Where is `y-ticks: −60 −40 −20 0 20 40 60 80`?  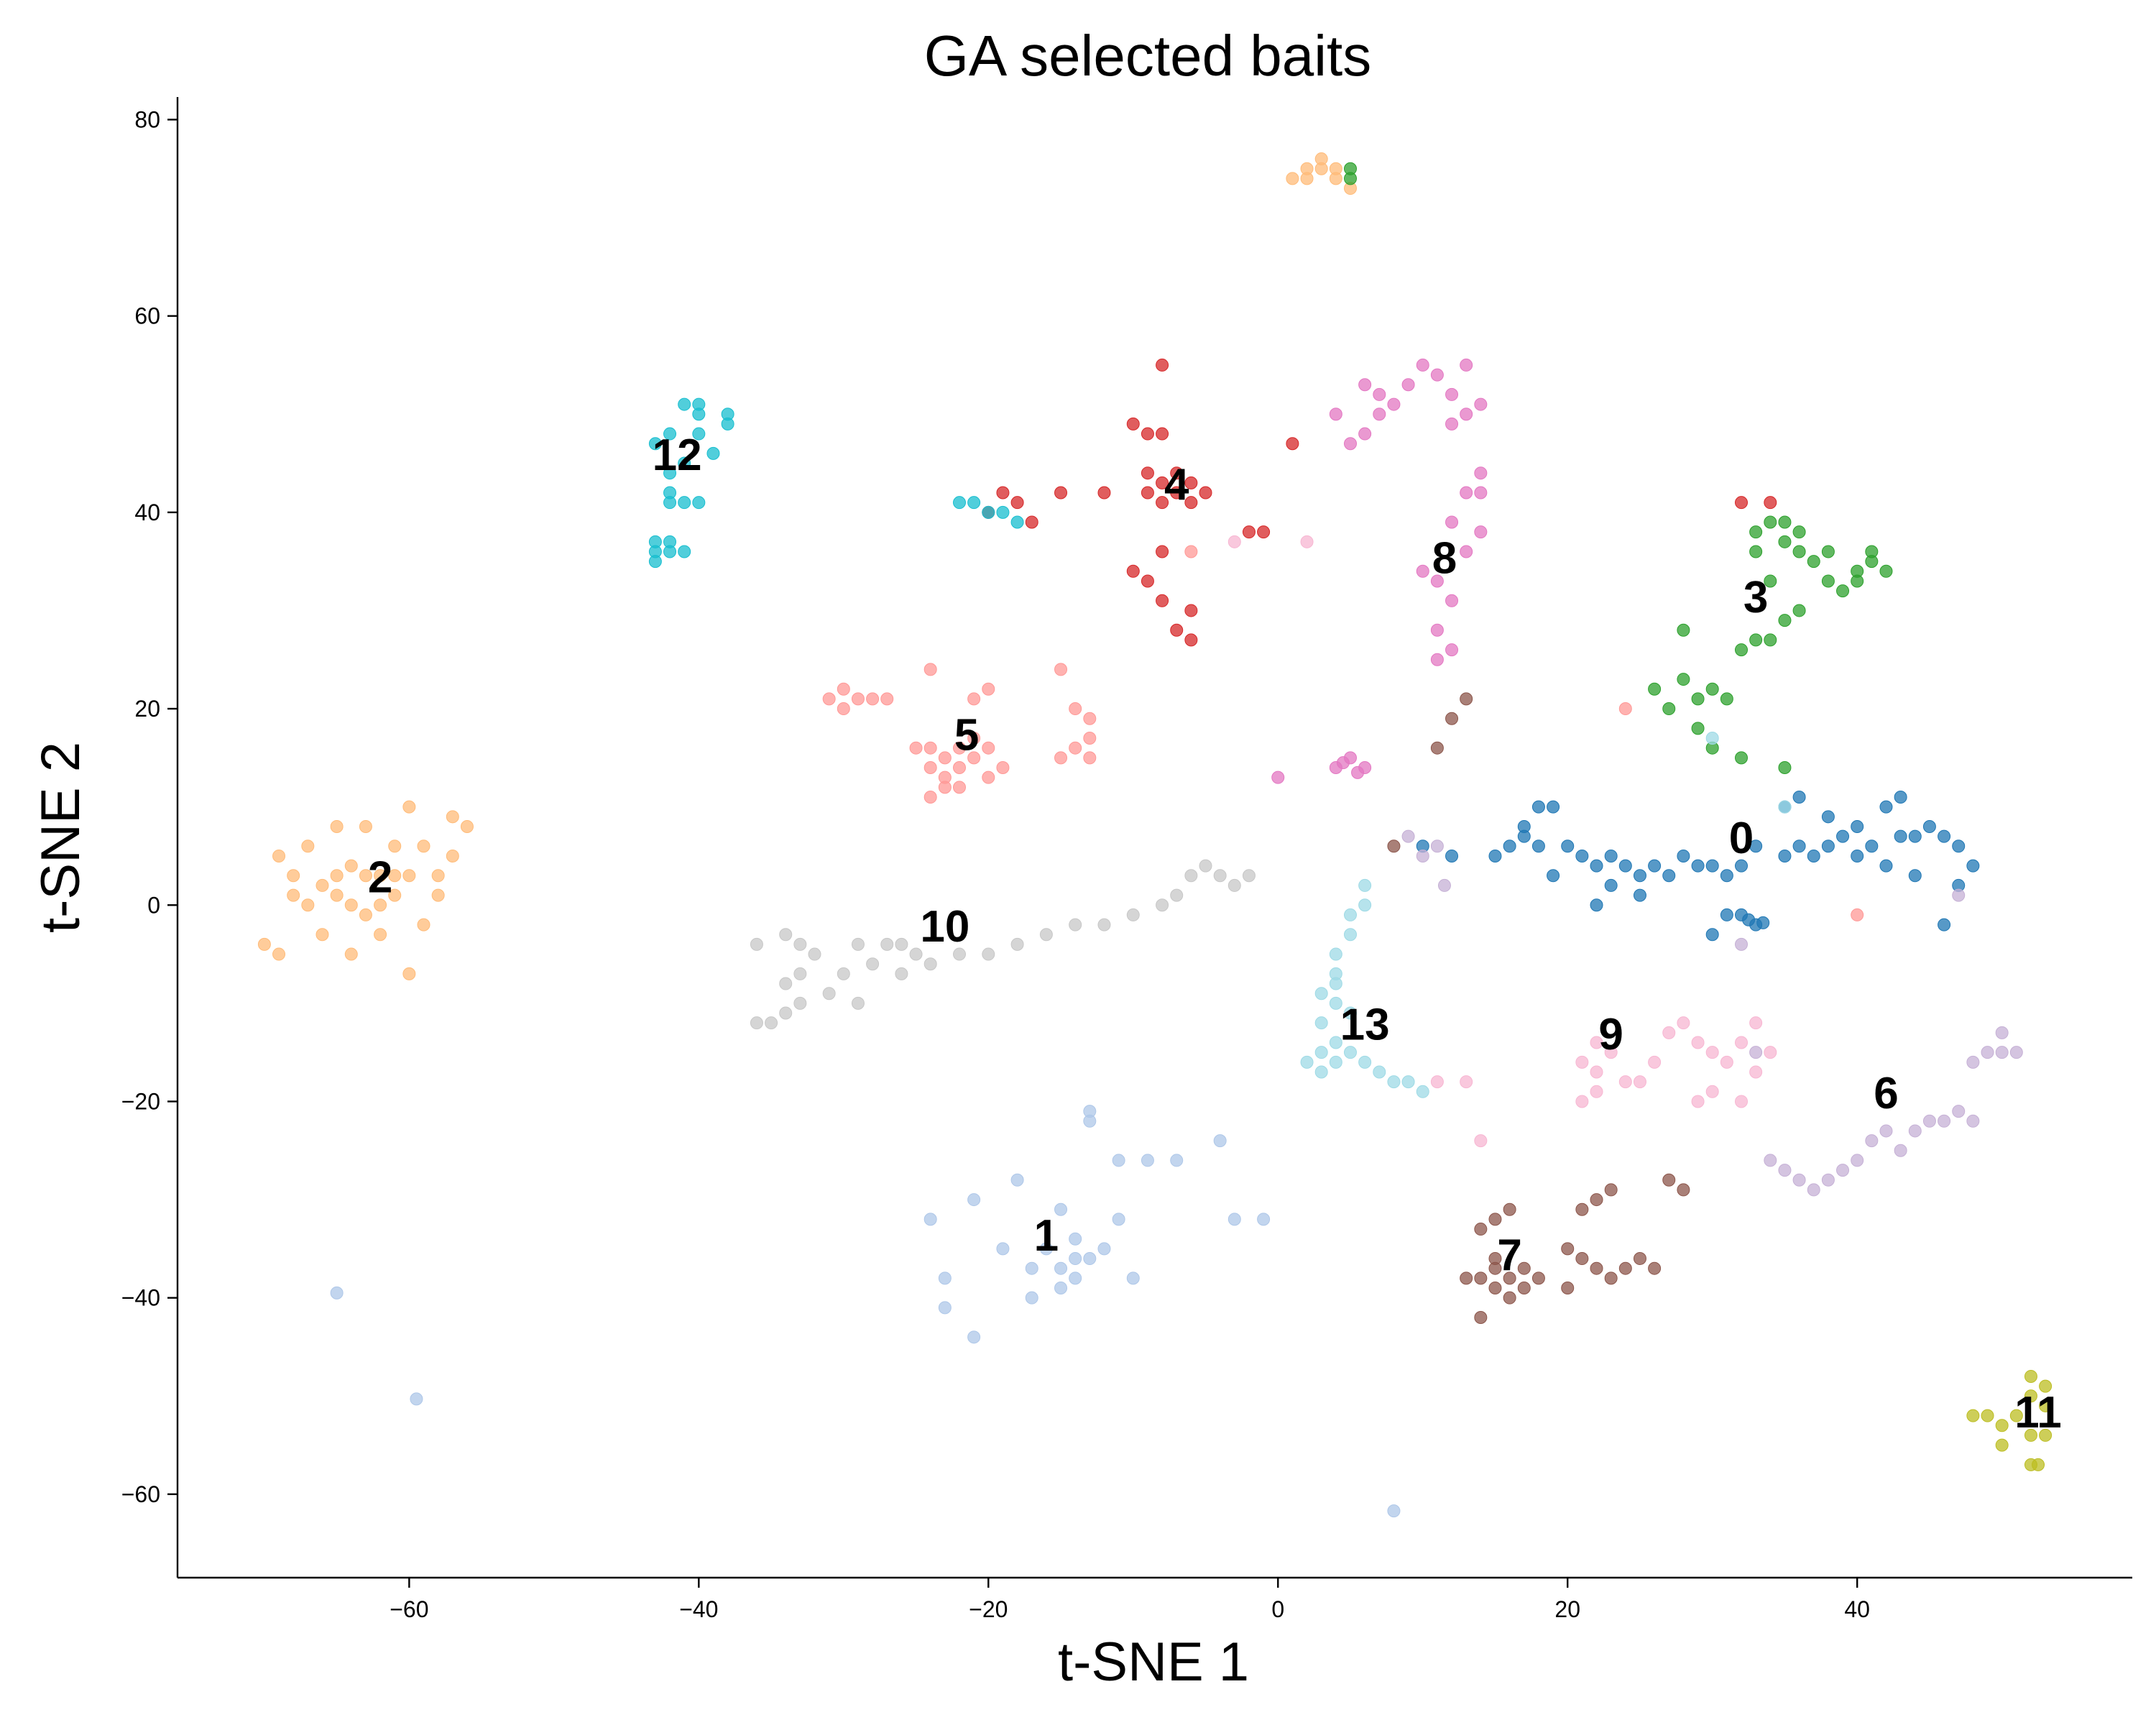
y-ticks: −60 −40 −20 0 20 40 60 80 is located at coordinates (149, 806).